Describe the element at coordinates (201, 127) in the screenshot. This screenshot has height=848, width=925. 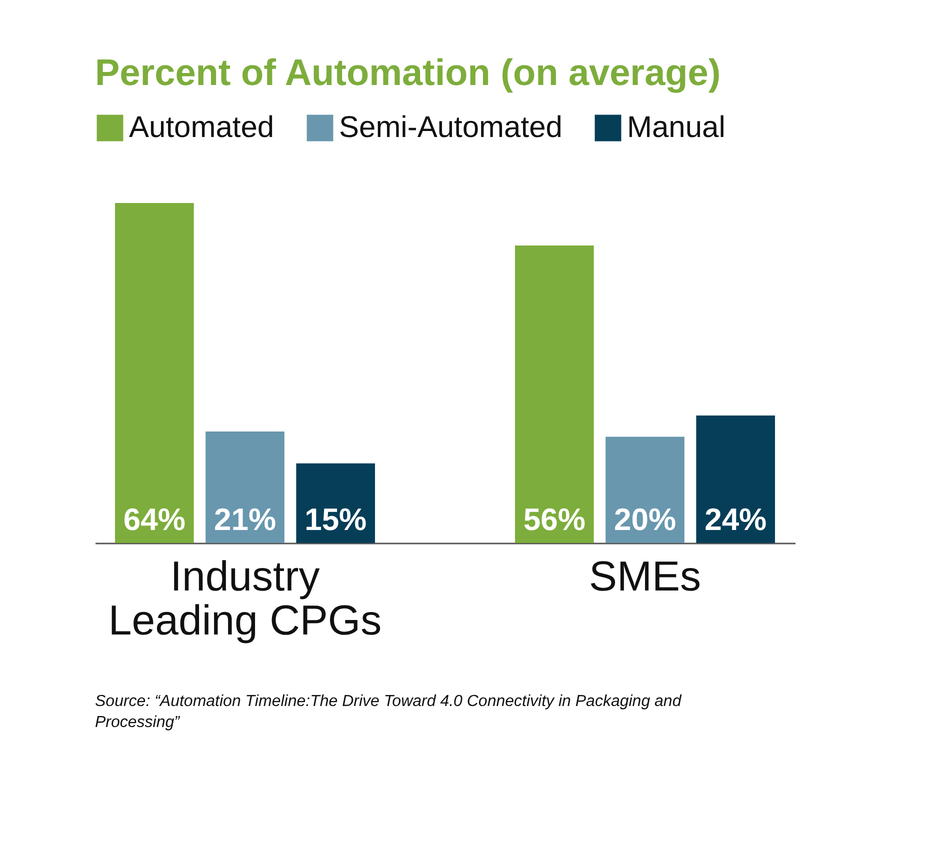
I see `legend-label: Automated` at that location.